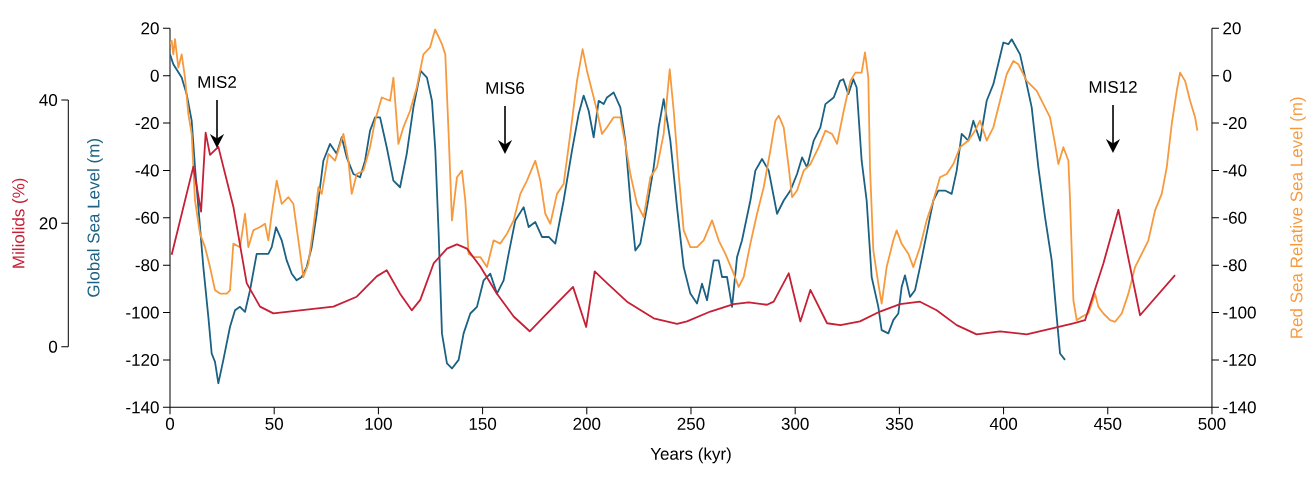 This screenshot has height=480, width=1315. Describe the element at coordinates (1227, 75) in the screenshot. I see `y2-tick-label: 0` at that location.